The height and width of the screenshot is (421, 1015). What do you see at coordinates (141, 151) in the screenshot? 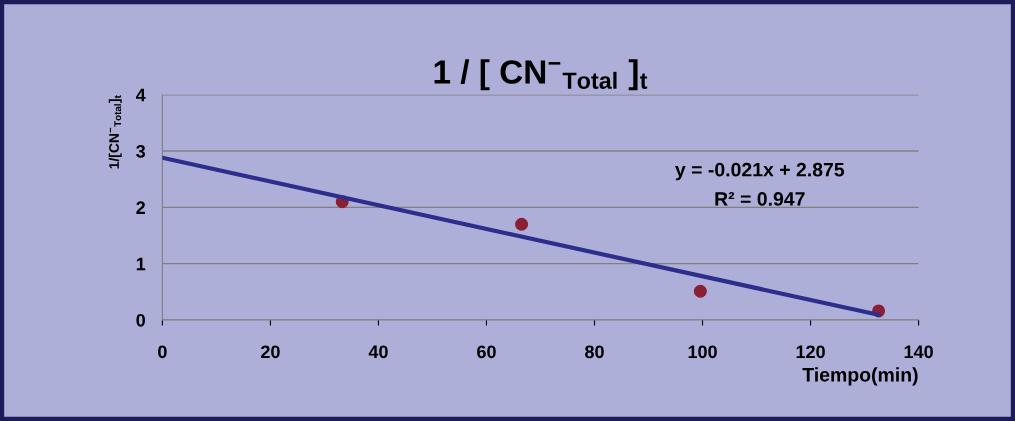
I see `y-tick-label: 3` at bounding box center [141, 151].